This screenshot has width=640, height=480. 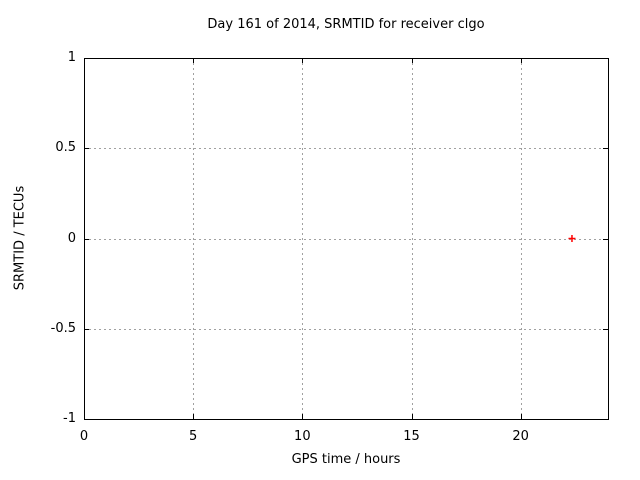 What do you see at coordinates (520, 436) in the screenshot?
I see `x-tick-label: 20` at bounding box center [520, 436].